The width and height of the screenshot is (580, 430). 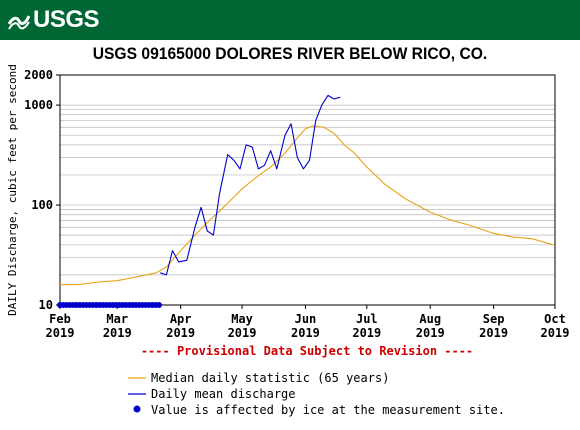 What do you see at coordinates (242, 319) in the screenshot?
I see `x-tick-month: May` at bounding box center [242, 319].